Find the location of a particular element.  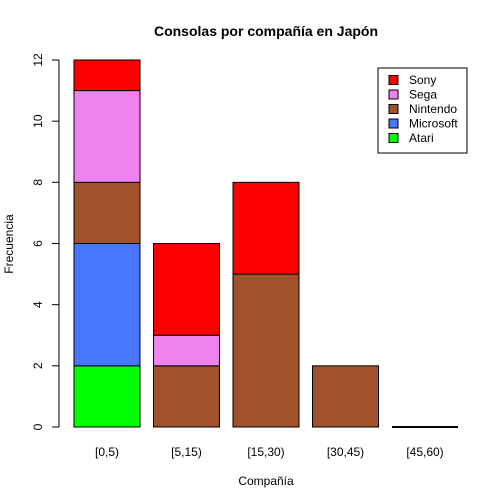

legend-label: Sega is located at coordinates (423, 95).